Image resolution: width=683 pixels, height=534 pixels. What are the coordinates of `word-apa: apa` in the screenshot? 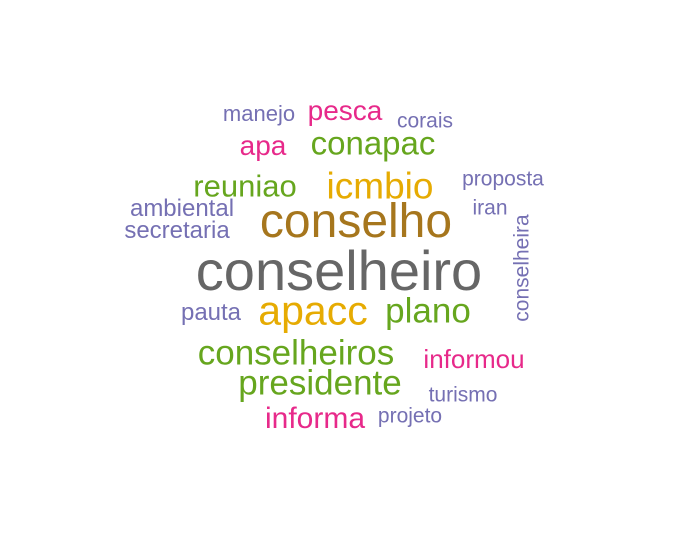 It's located at (263, 145).